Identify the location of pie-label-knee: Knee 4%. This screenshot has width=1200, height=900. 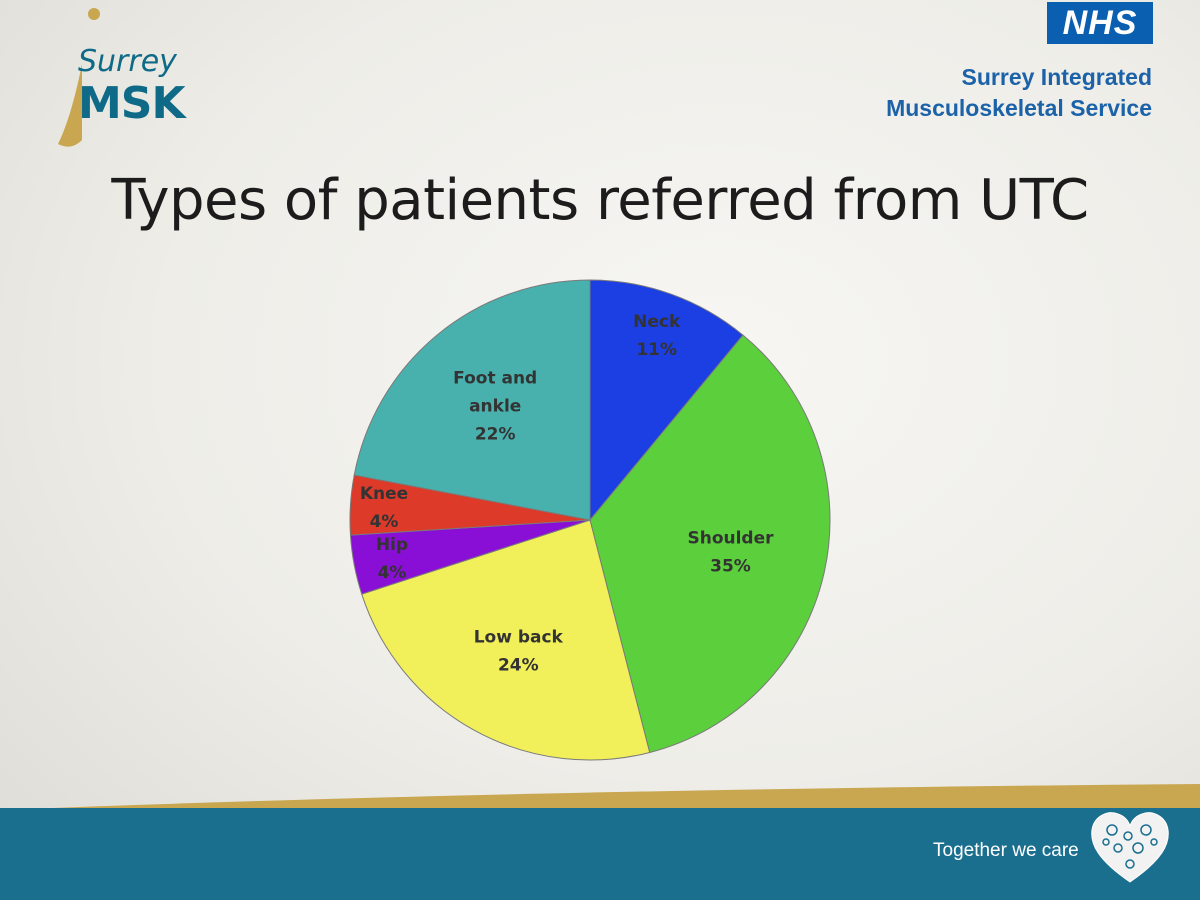
(384, 508).